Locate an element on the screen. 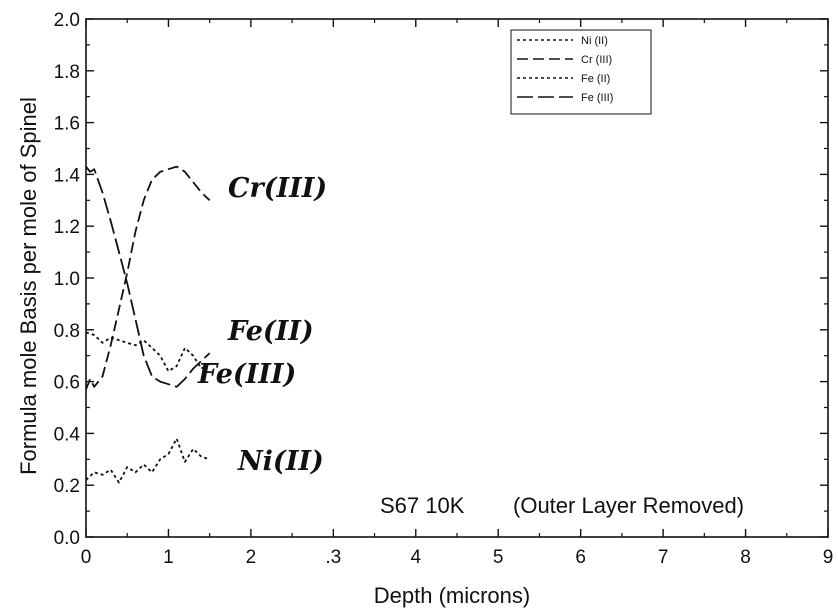 This screenshot has width=838, height=616. x-axis-label: Depth (microns) is located at coordinates (452, 595).